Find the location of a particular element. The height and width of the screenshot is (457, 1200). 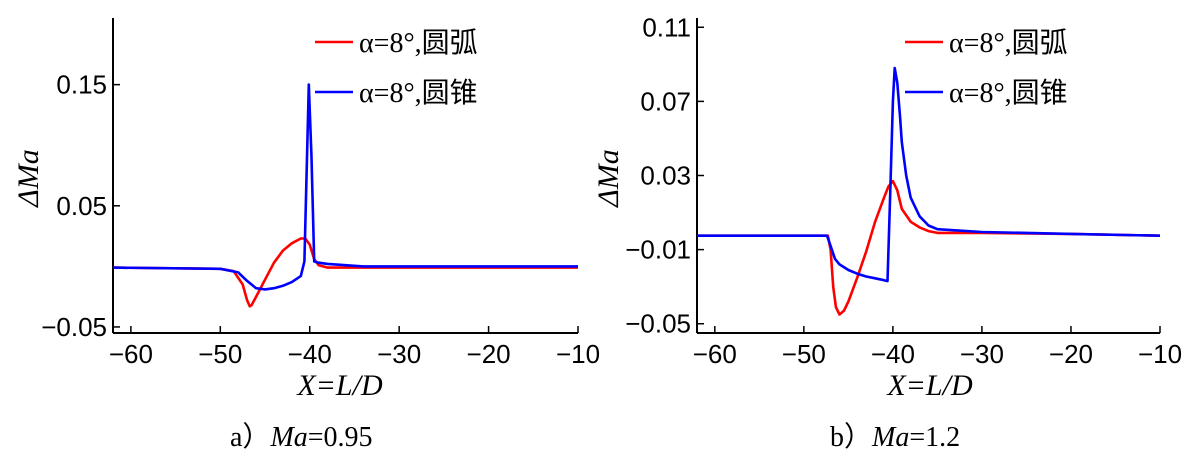

panel-caption: a）Ma=0.95 is located at coordinates (301, 437).